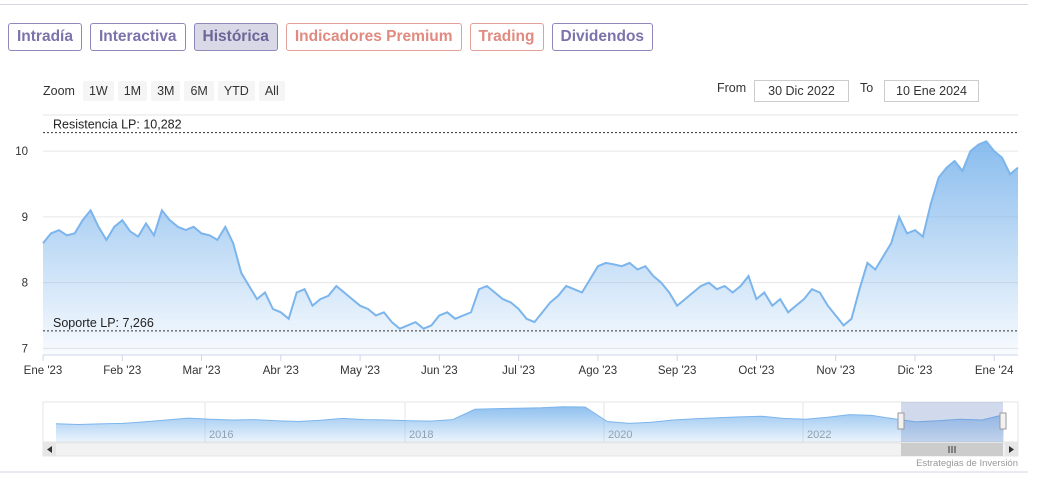 The image size is (1038, 482). I want to click on zoom-all-button: All, so click(271, 91).